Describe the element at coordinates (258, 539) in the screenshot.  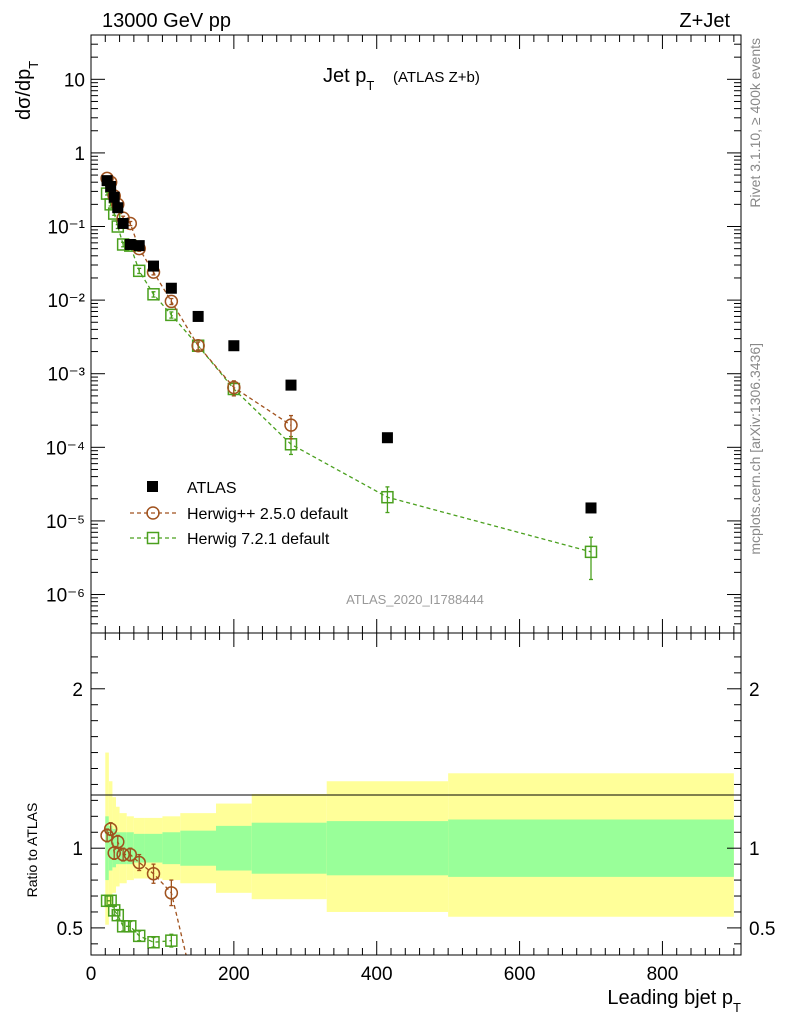
I see `legend-label-herwig7: Herwig 7.2.1 default` at that location.